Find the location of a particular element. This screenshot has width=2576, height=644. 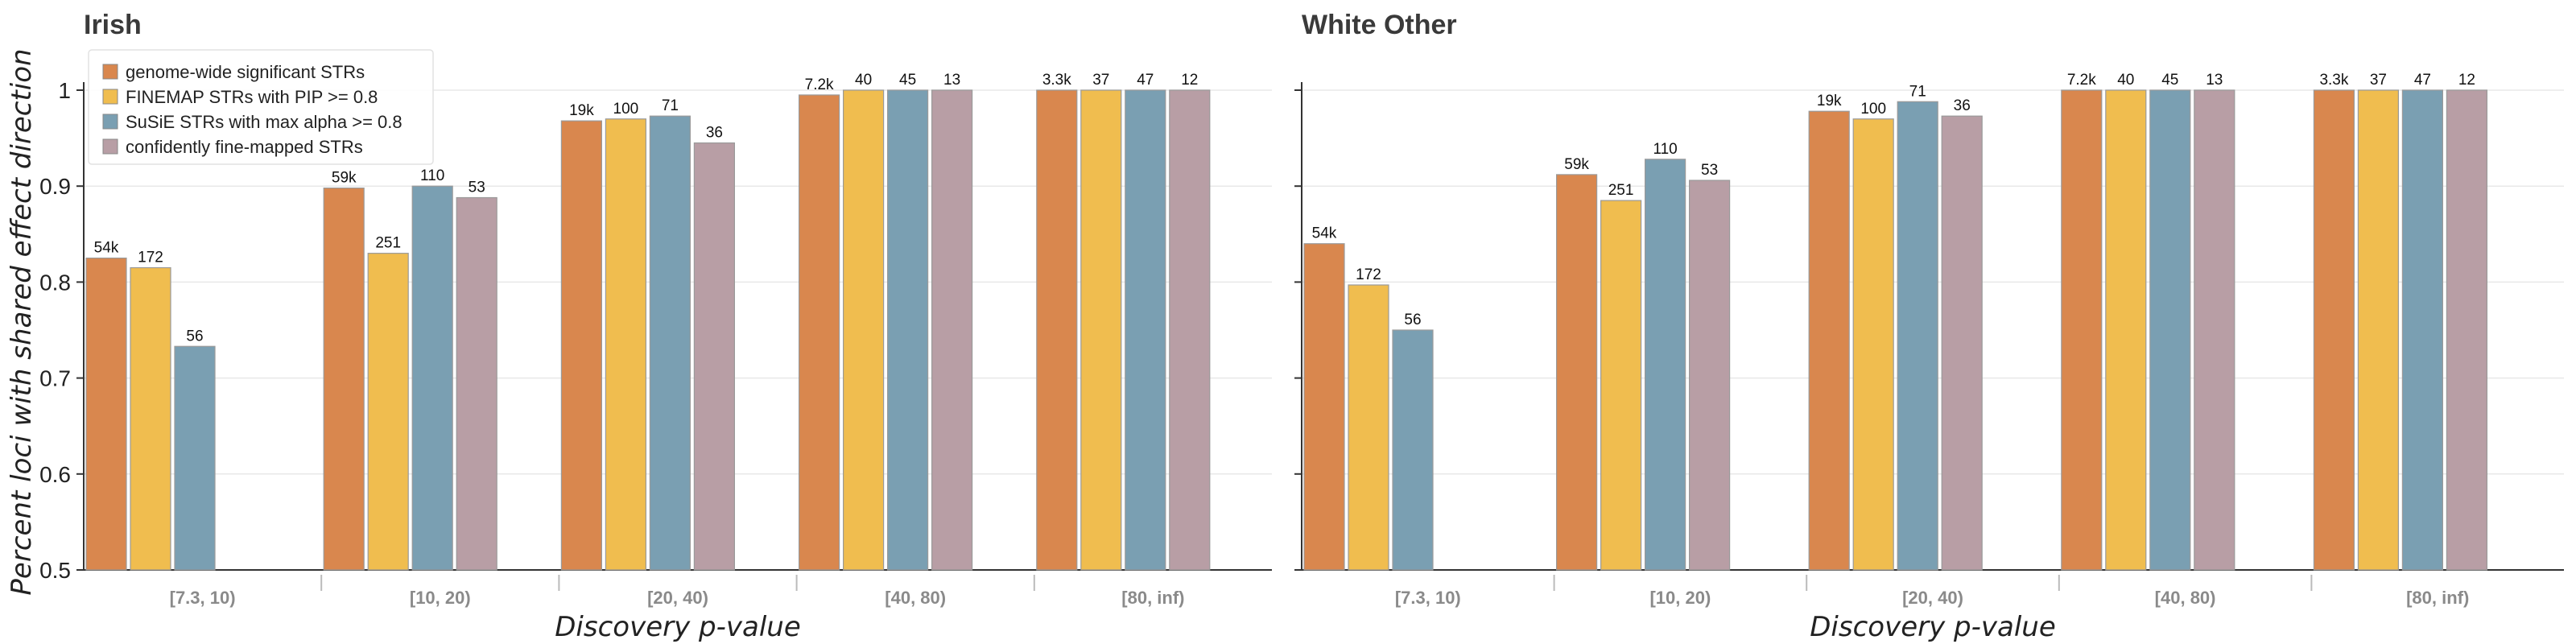

y-tick-label: 0.7 is located at coordinates (55, 378).